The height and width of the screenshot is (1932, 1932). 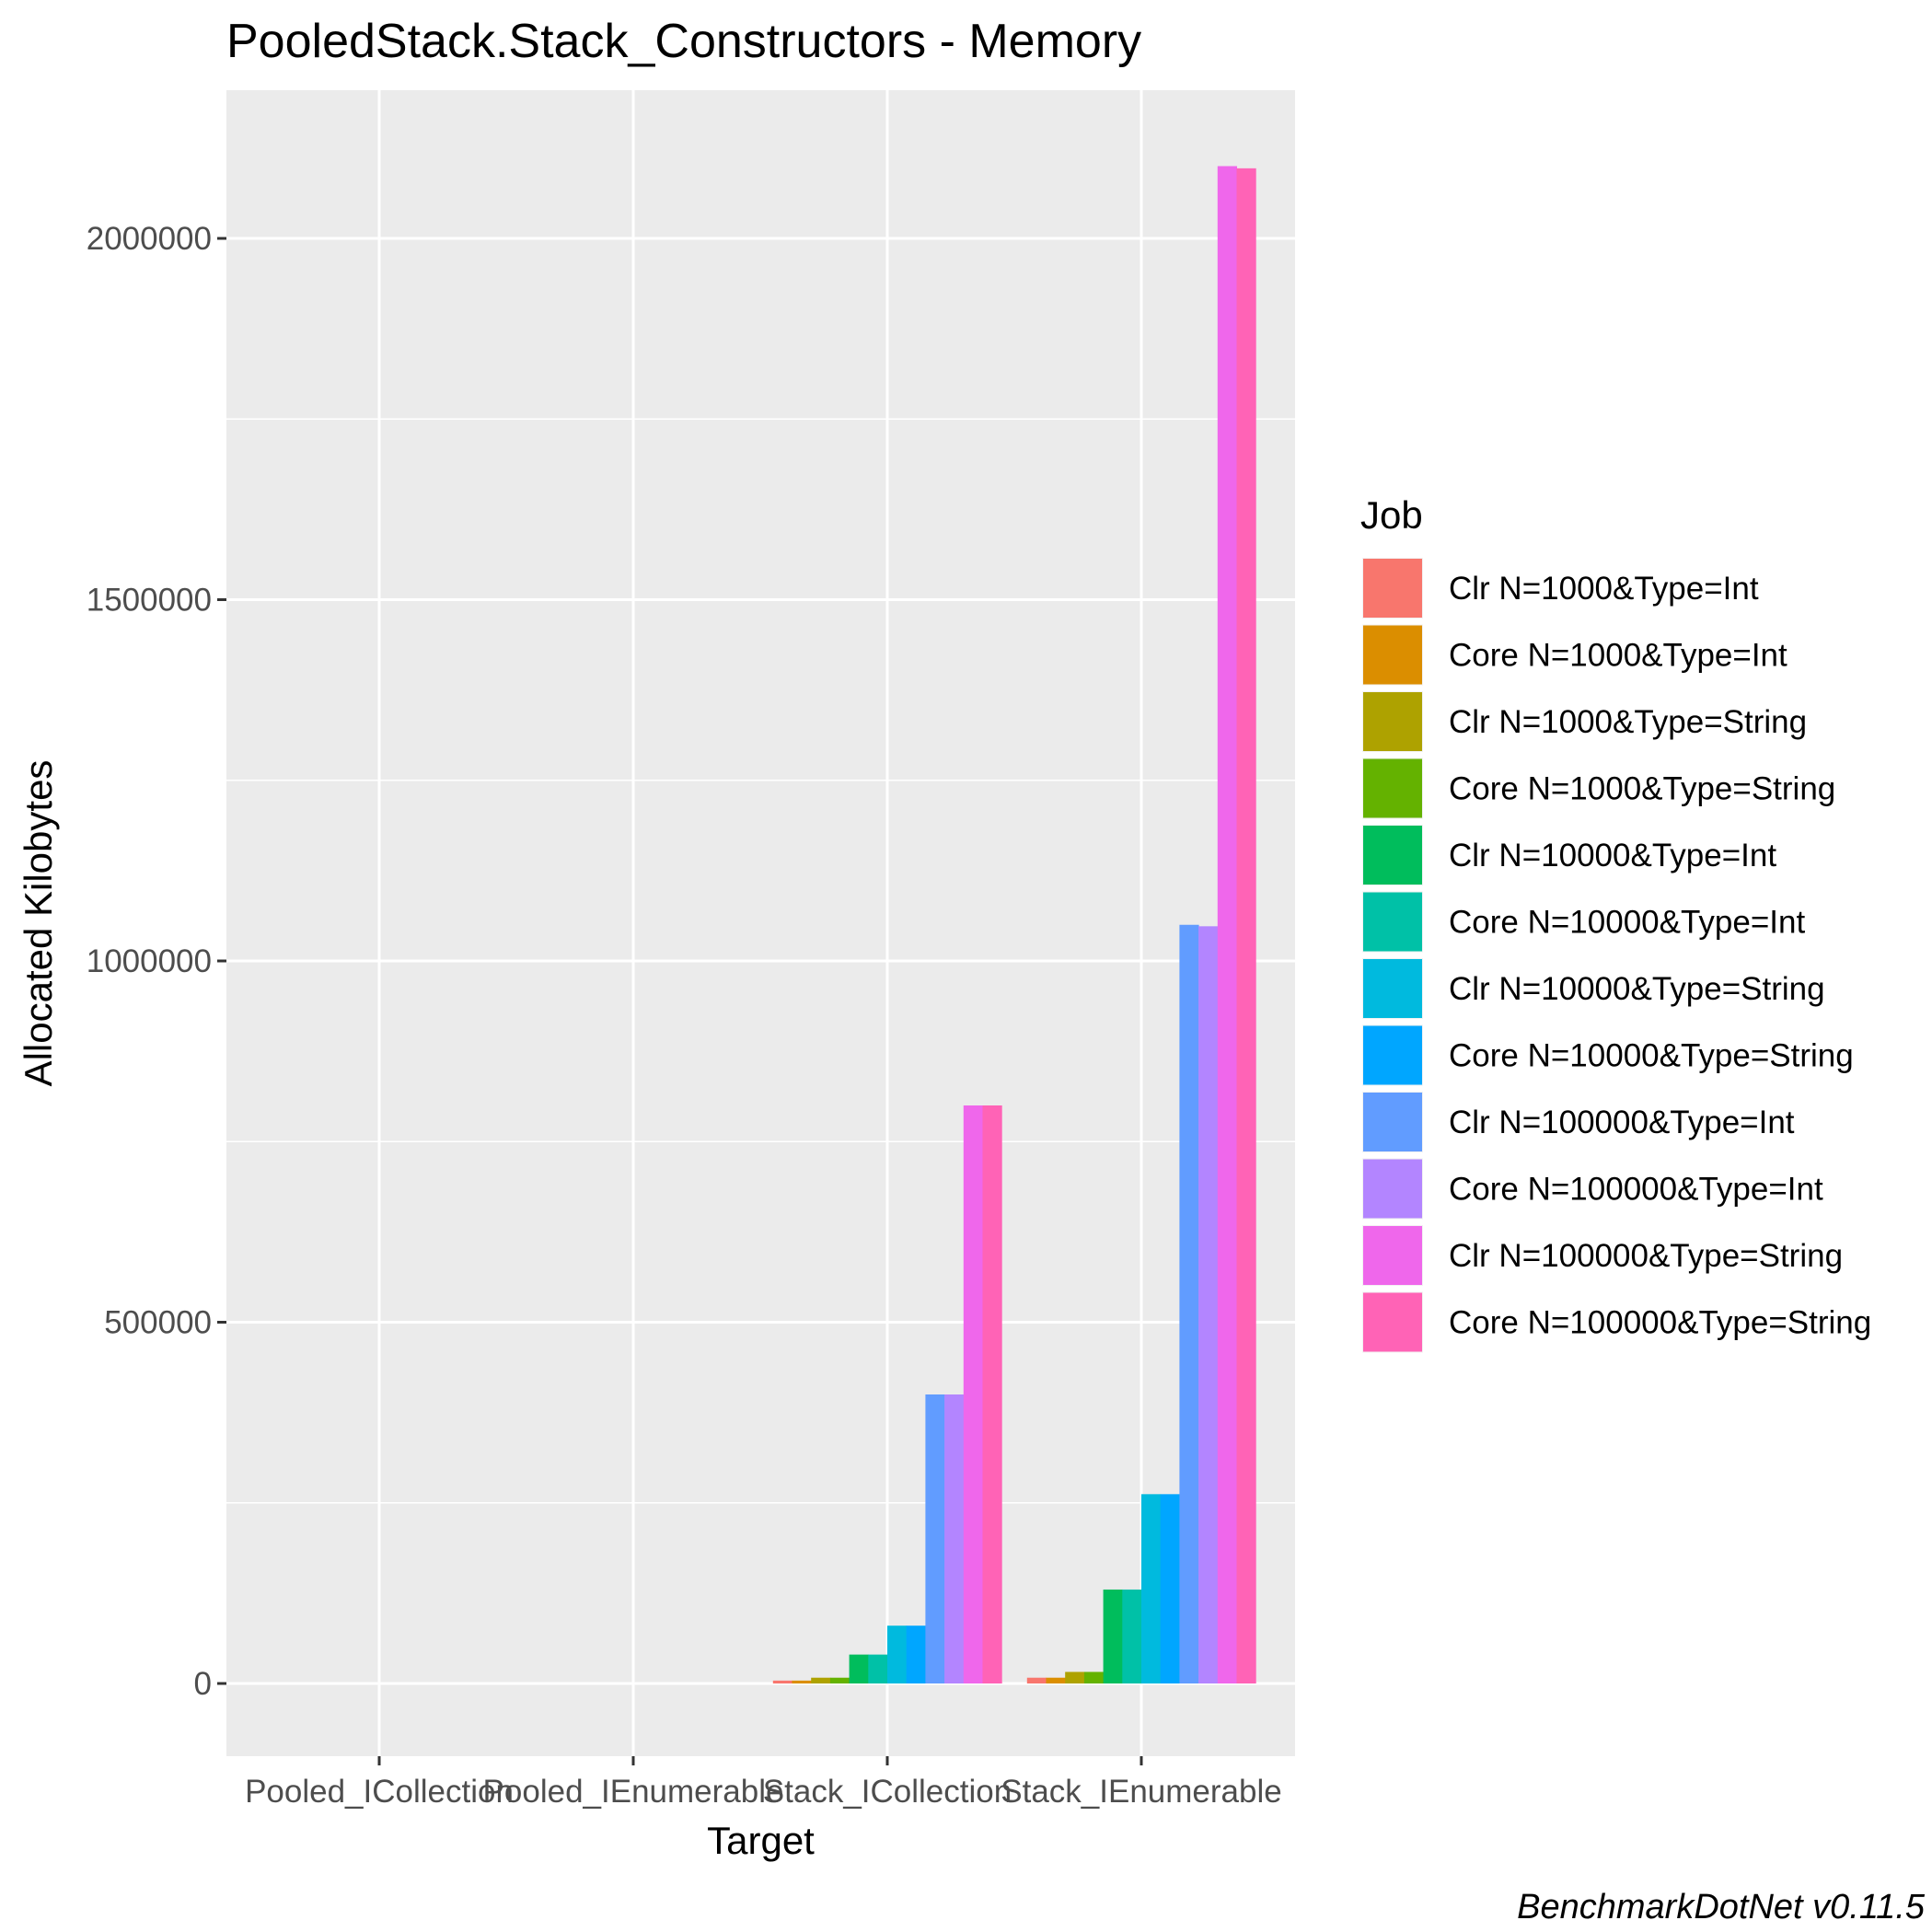 What do you see at coordinates (1637, 989) in the screenshot?
I see `legend-label: Clr N=10000&Type=String` at bounding box center [1637, 989].